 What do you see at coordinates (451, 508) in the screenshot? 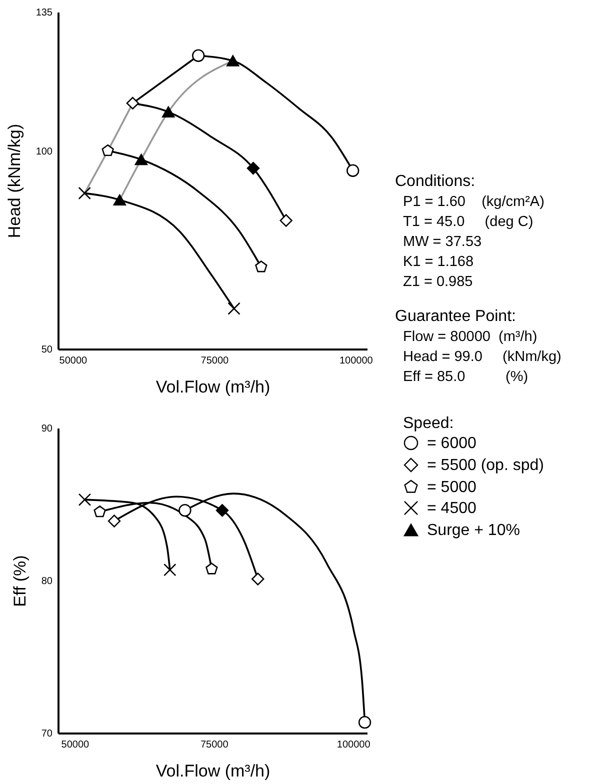
I see `legend-label: = 4500` at bounding box center [451, 508].